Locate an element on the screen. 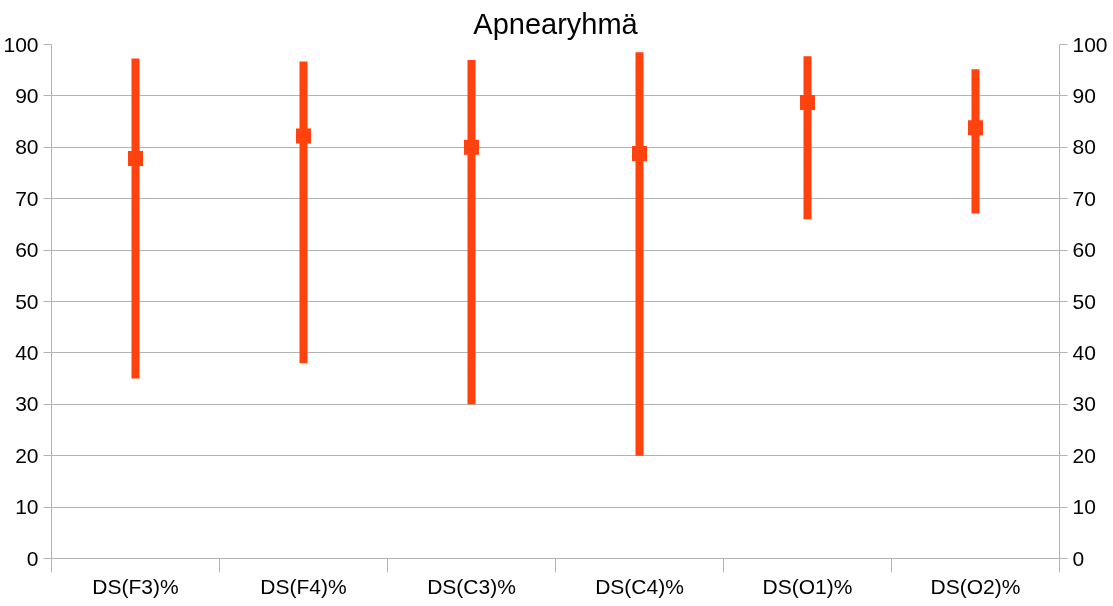  y2-tick-label: 40 is located at coordinates (1084, 352).